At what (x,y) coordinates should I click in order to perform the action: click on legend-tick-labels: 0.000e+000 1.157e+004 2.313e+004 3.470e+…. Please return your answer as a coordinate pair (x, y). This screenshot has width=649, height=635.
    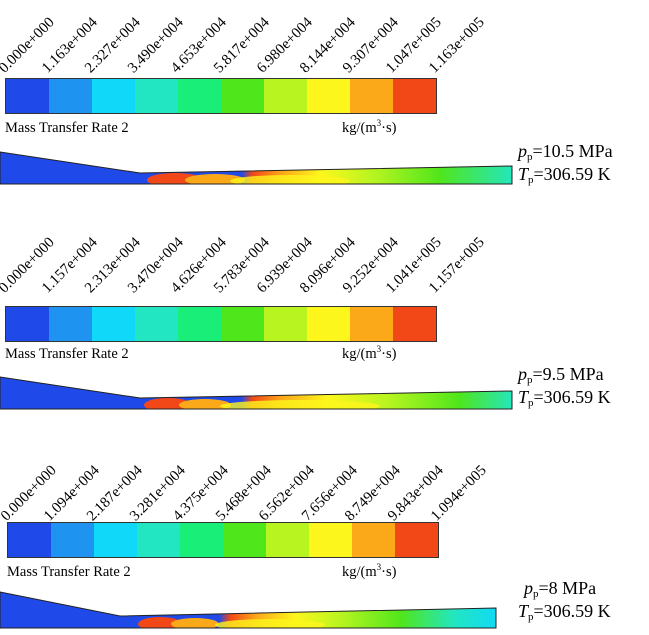
    Looking at the image, I should click on (324, 260).